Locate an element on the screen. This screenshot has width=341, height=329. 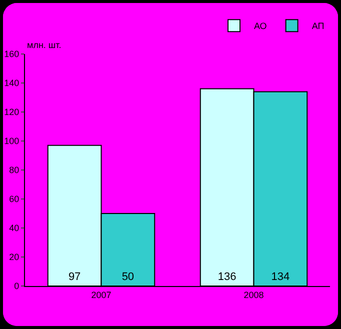
data-label: 50 is located at coordinates (128, 277).